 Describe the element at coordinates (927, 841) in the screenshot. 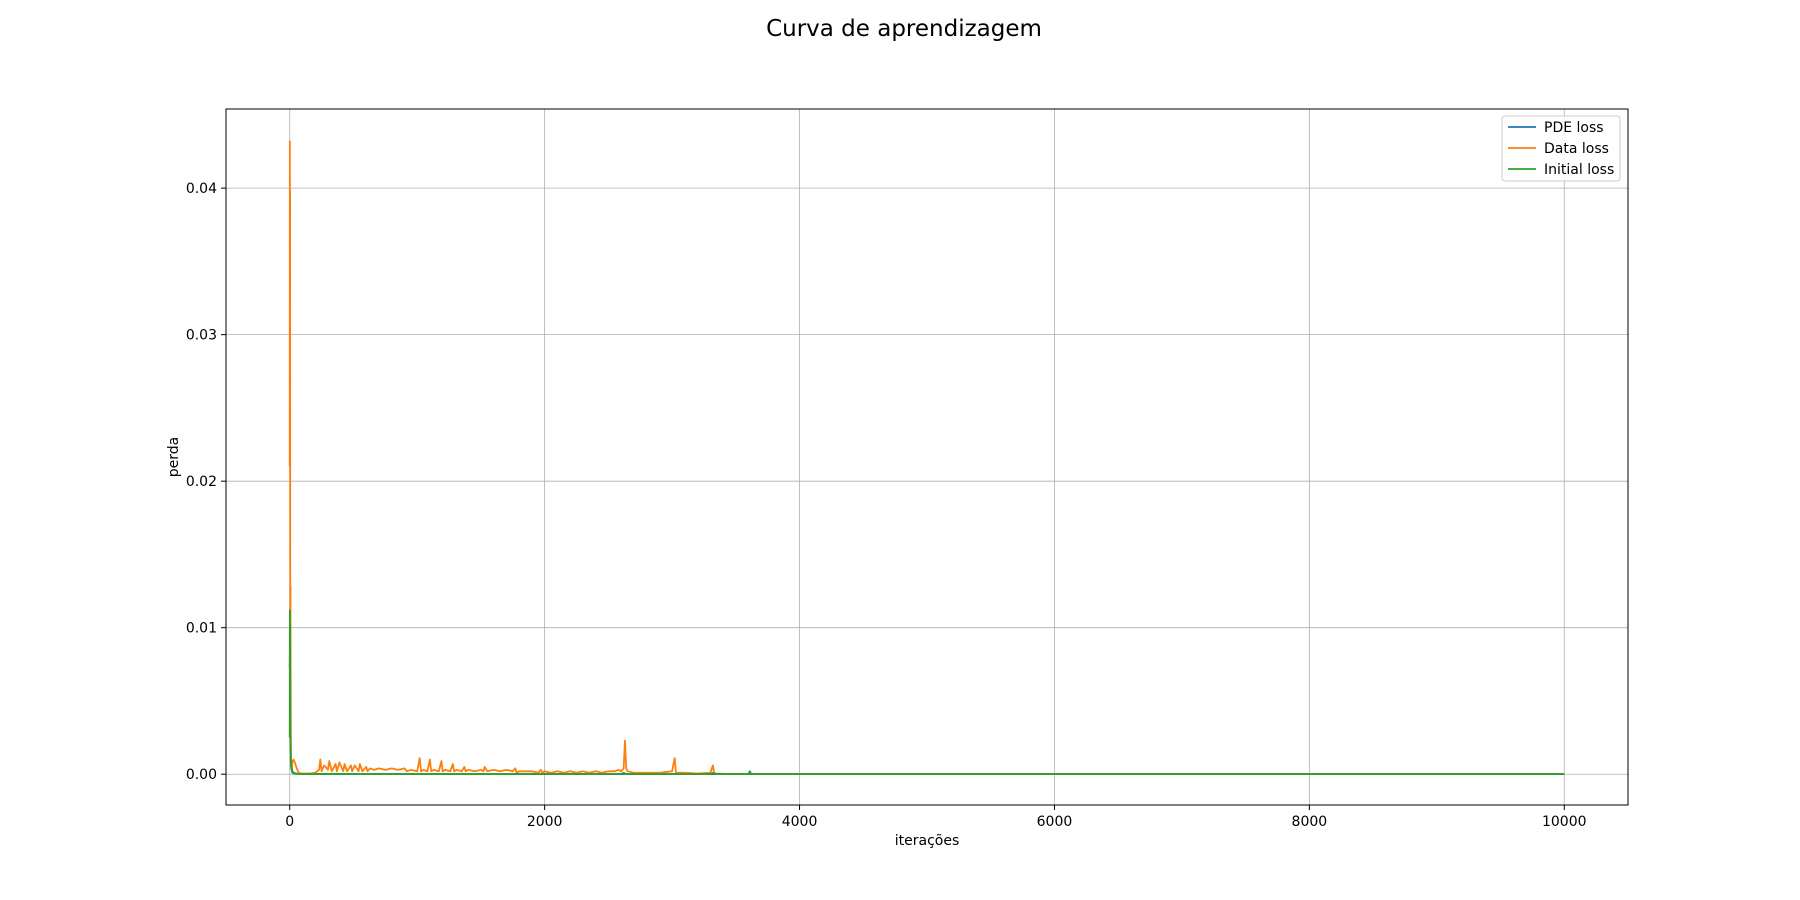

I see `x-axis-label: iterações` at that location.